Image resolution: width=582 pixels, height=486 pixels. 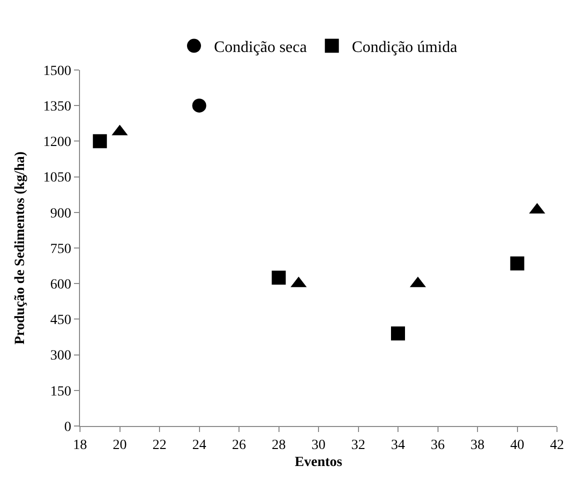 I want to click on legend-label: Condição úmida, so click(x=405, y=47).